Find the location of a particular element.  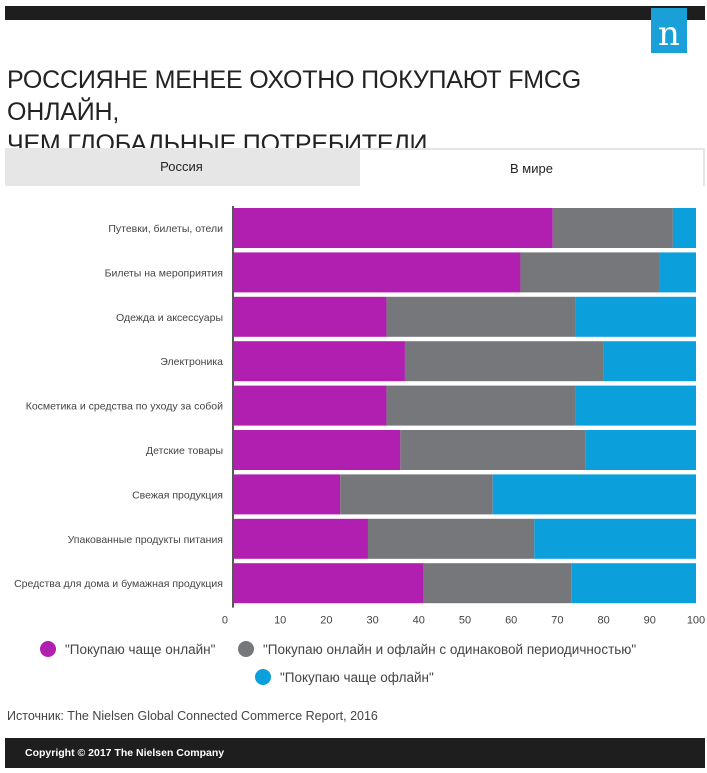

x-tick-label: 90 is located at coordinates (650, 621).